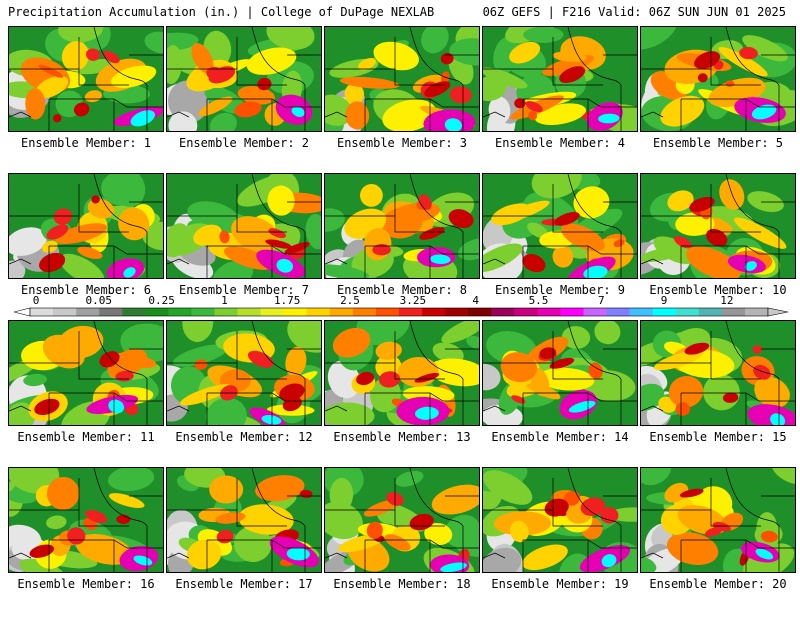 The height and width of the screenshot is (617, 800). I want to click on dry-area, so click(502, 559).